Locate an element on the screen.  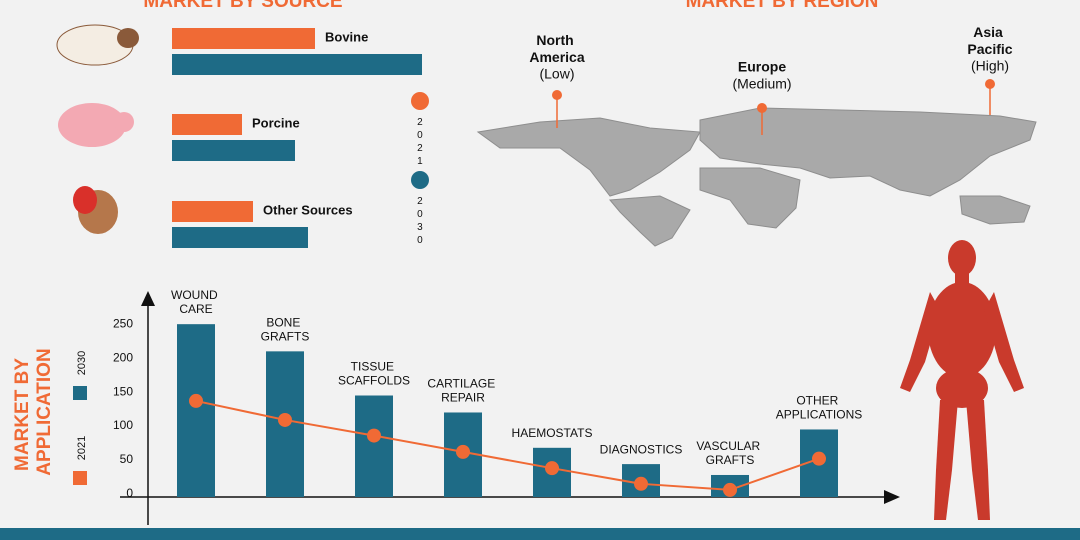
chart-title: MARKET BY SOURCE is located at coordinates (242, 6).